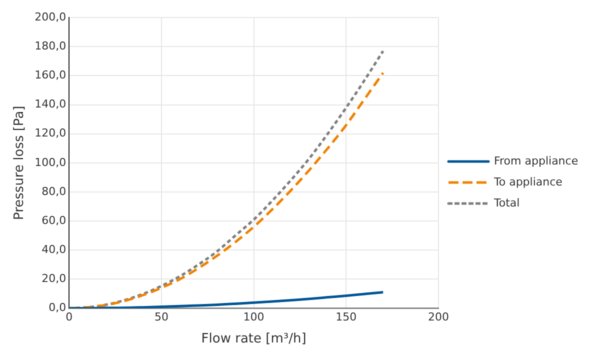  What do you see at coordinates (50, 162) in the screenshot?
I see `y-tick-label: 100,0` at bounding box center [50, 162].